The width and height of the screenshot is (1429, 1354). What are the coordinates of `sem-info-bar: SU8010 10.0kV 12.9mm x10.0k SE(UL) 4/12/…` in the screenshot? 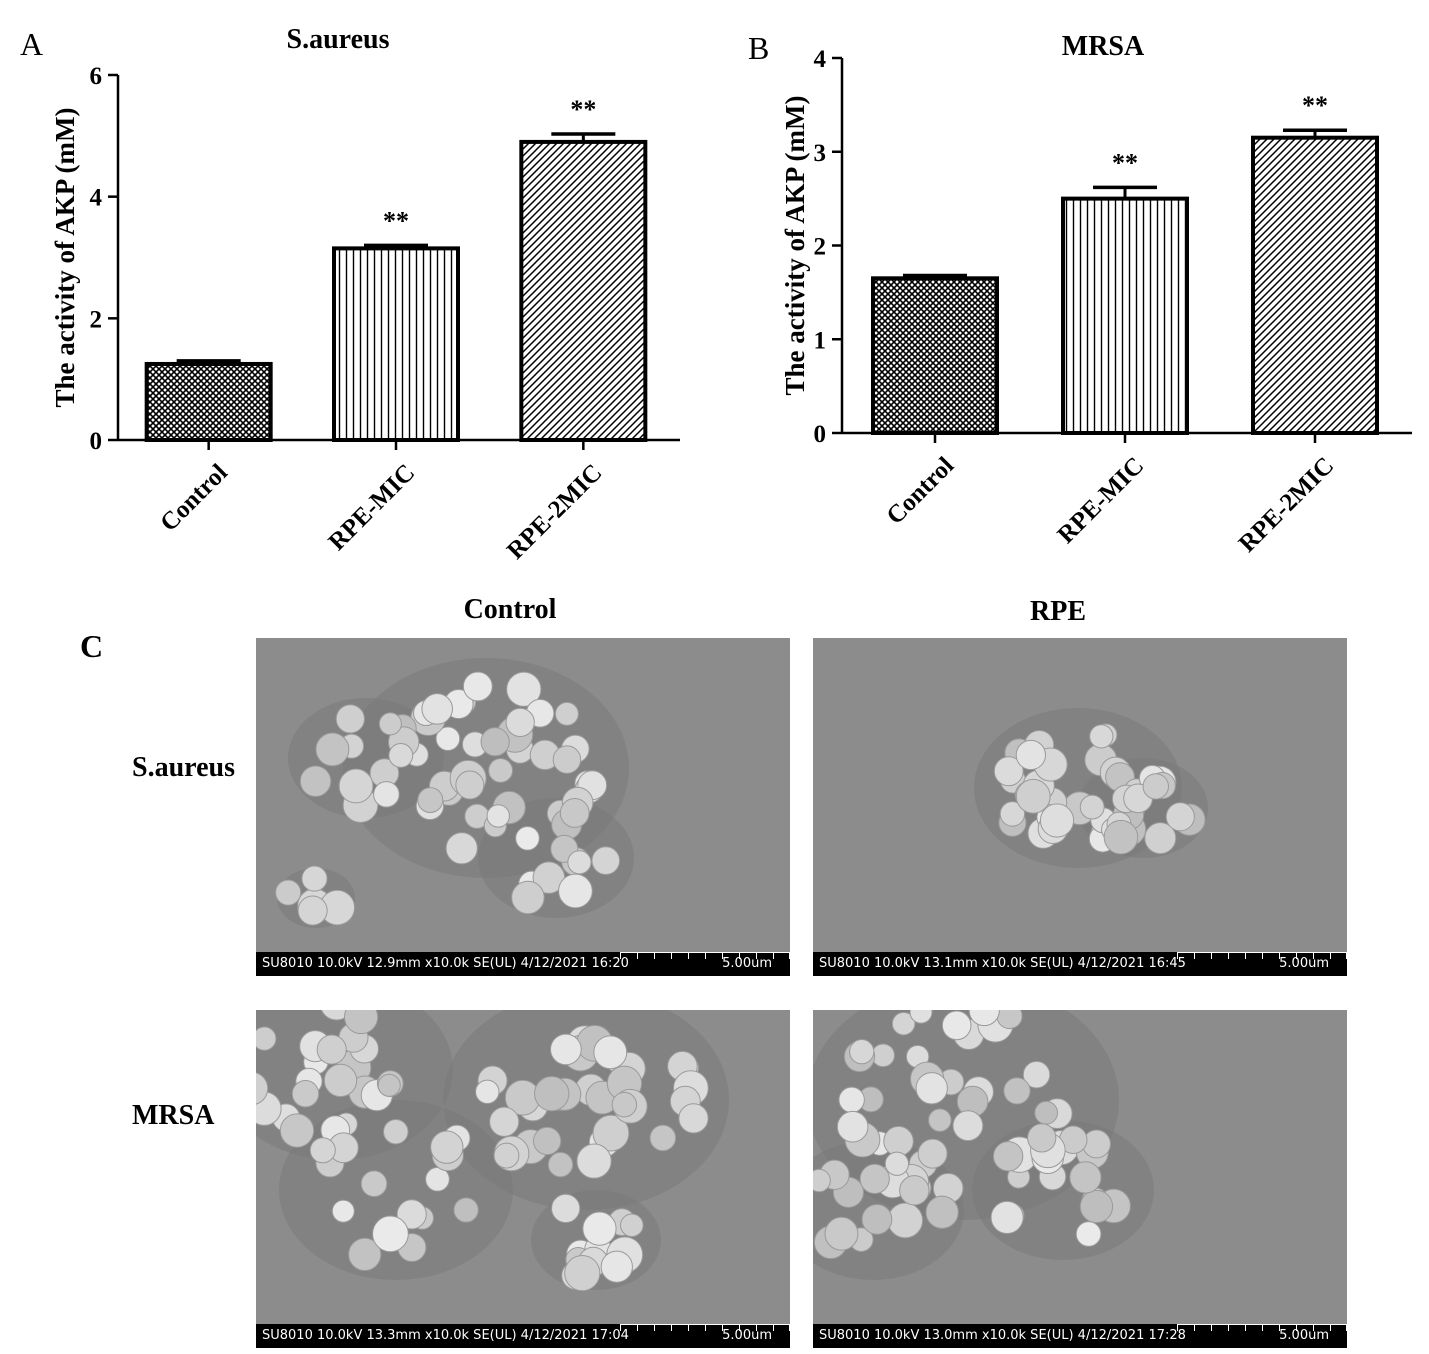 It's located at (523, 964).